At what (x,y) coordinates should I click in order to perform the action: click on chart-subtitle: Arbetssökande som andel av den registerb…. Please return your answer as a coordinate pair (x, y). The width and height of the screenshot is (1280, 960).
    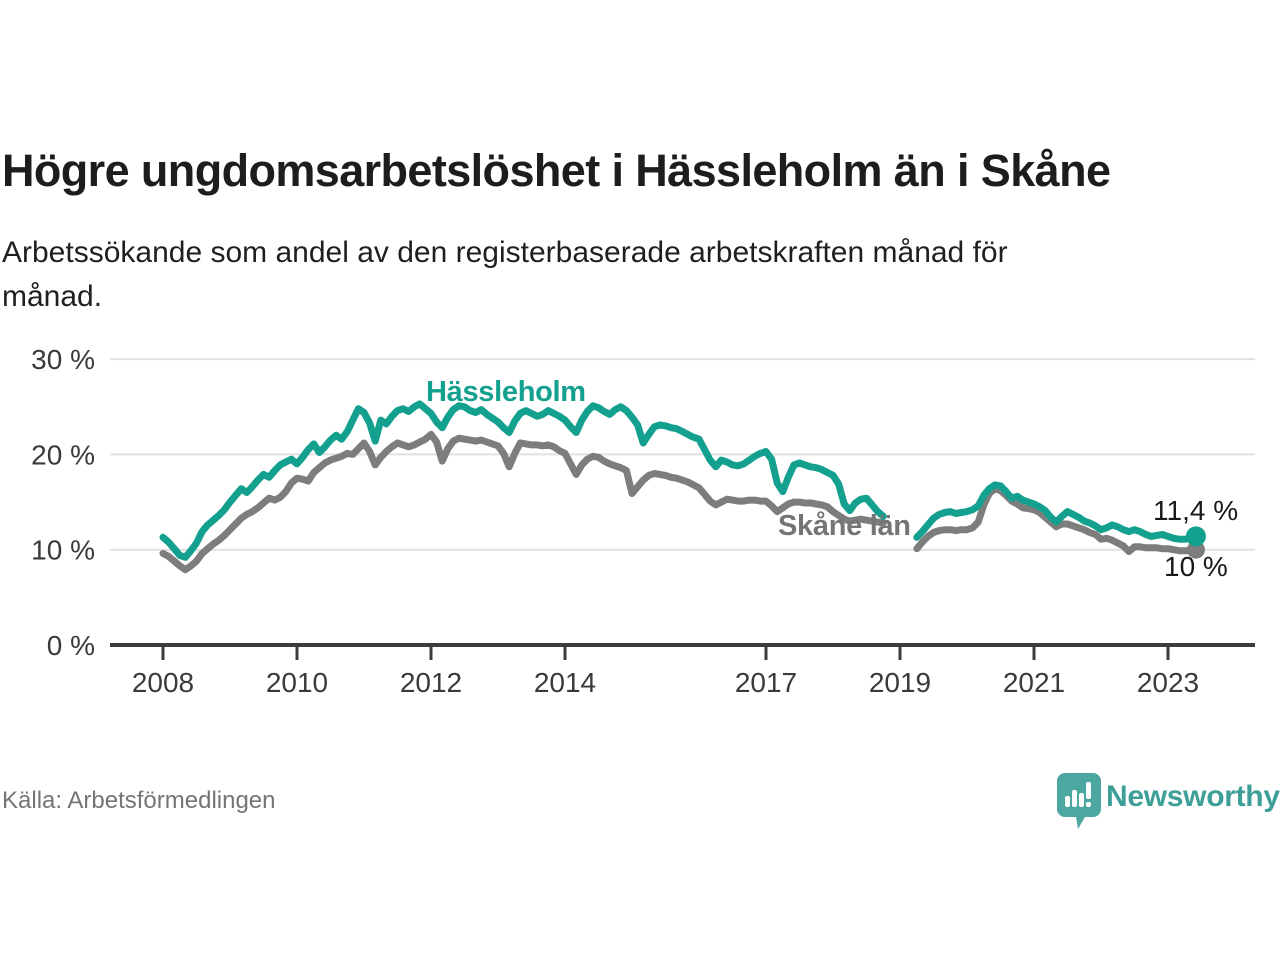
    Looking at the image, I should click on (505, 275).